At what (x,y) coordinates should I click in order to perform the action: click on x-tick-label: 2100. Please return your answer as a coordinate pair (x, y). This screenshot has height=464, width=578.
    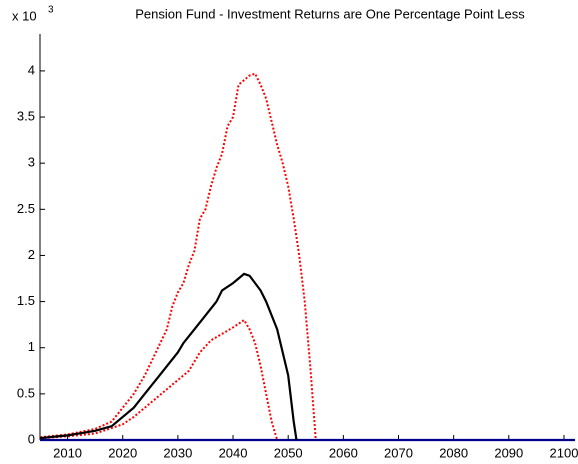
    Looking at the image, I should click on (564, 452).